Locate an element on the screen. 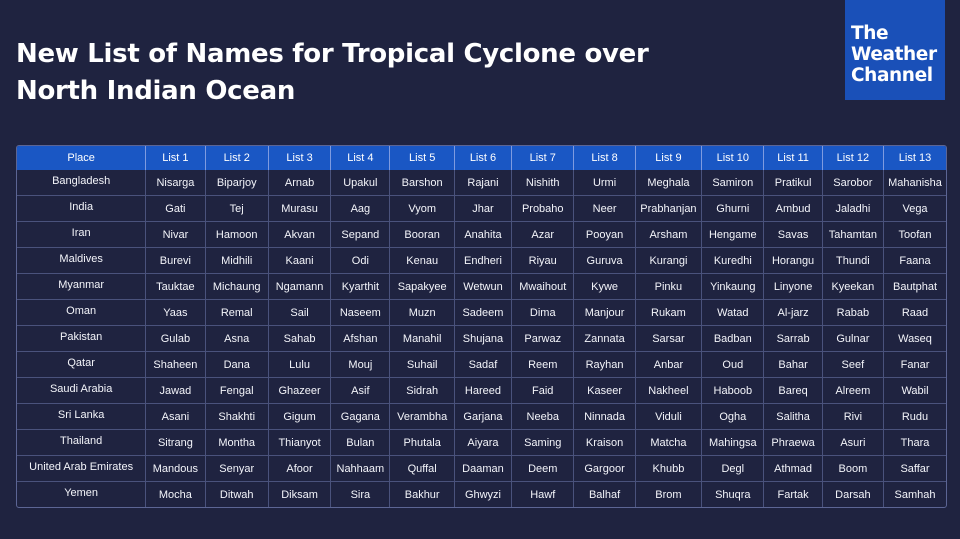 Image resolution: width=960 pixels, height=539 pixels. cyclone-name-cell: Riyau is located at coordinates (543, 260).